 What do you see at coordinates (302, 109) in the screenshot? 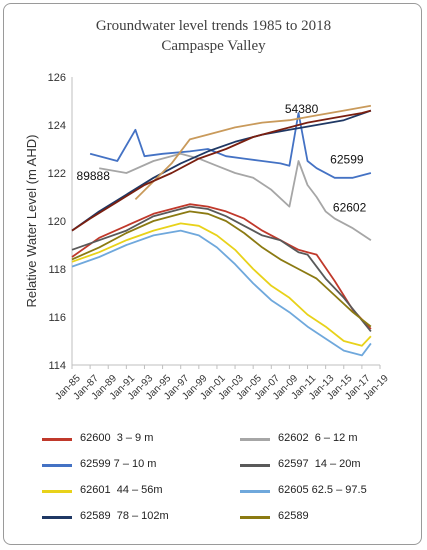
I see `annotation-label: 54380` at bounding box center [302, 109].